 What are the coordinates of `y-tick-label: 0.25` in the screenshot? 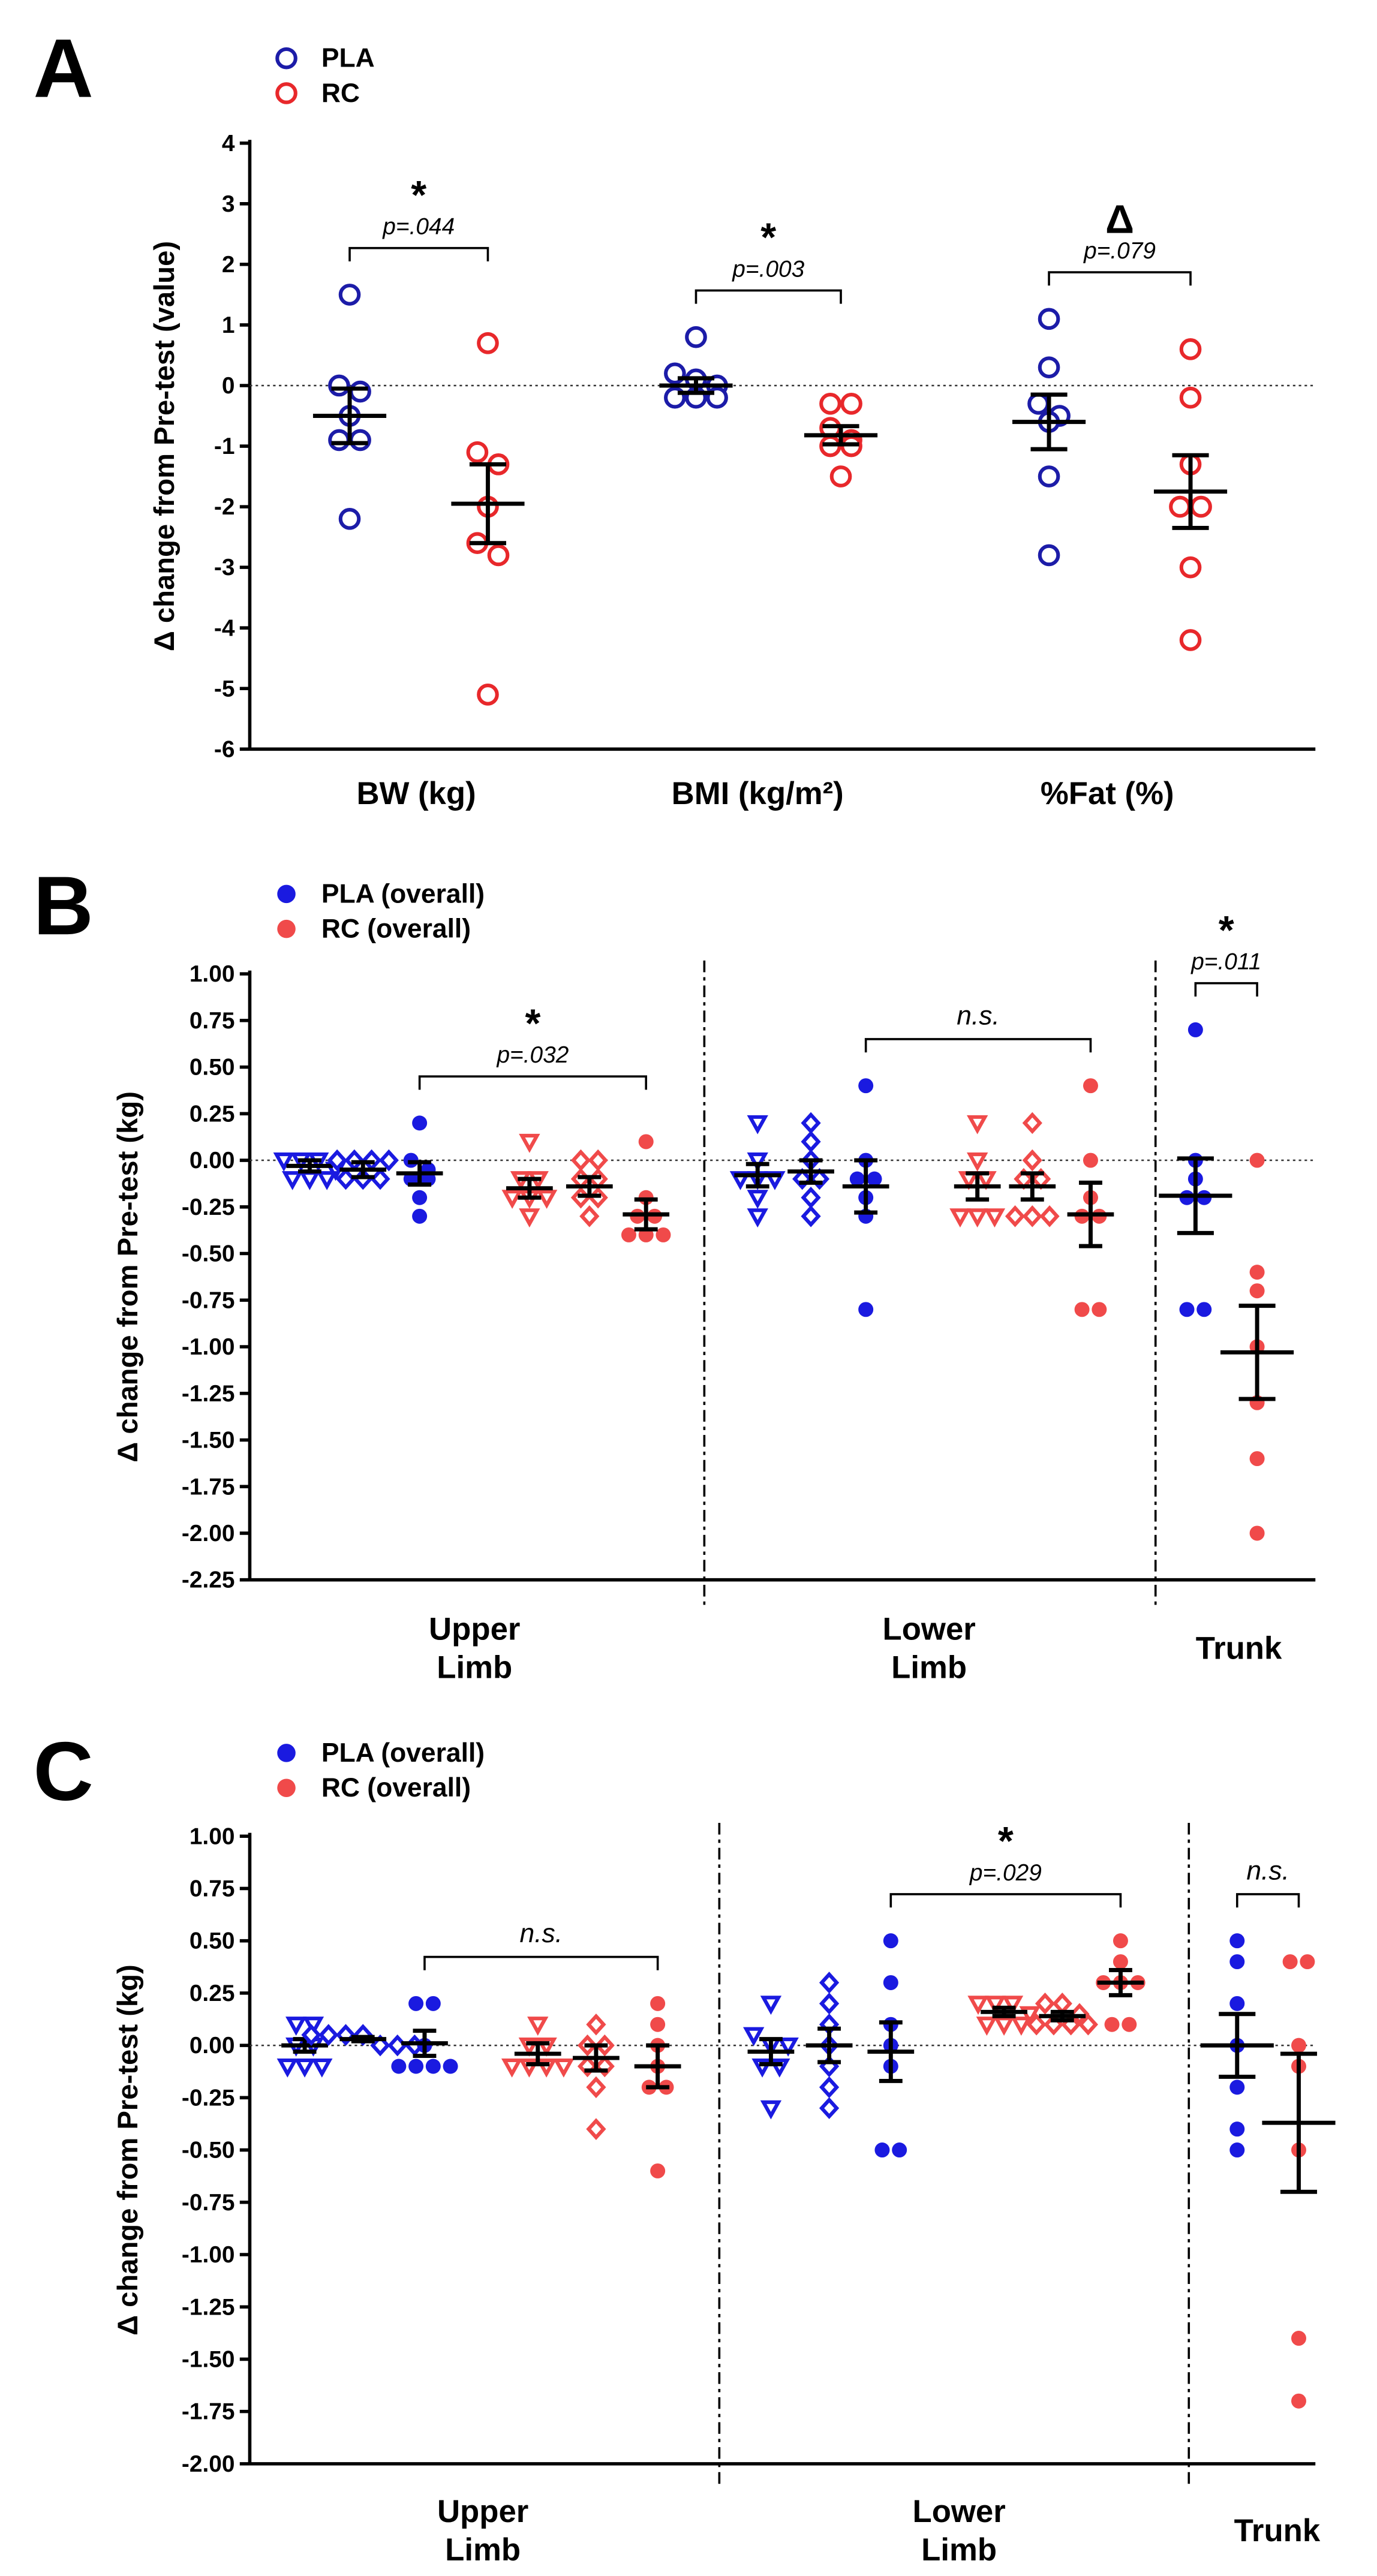 It's located at (212, 1993).